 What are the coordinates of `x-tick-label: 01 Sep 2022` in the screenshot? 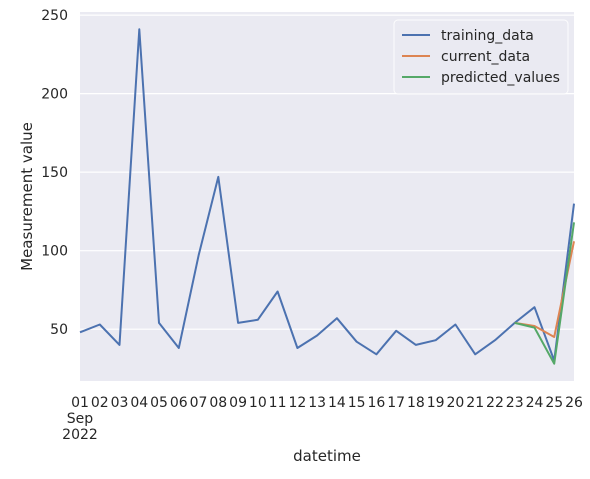 It's located at (80, 419).